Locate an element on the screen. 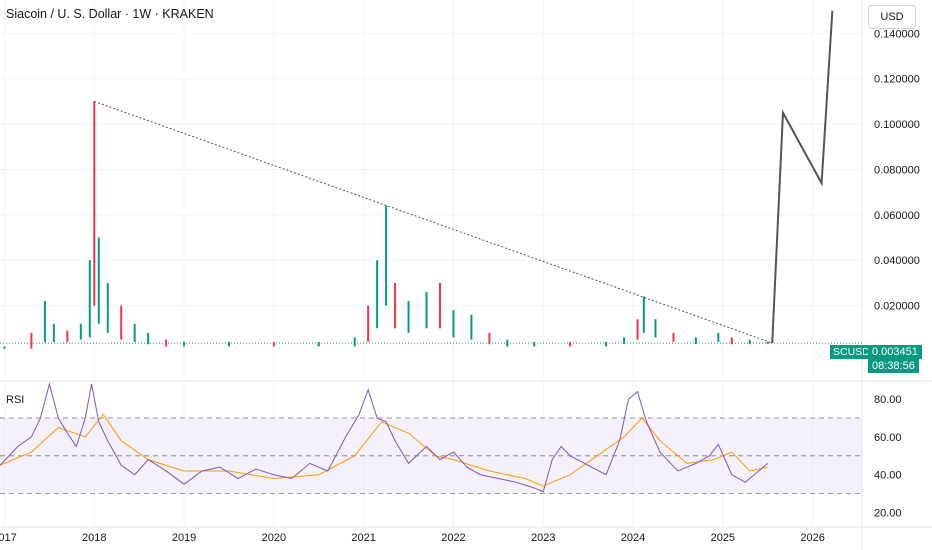 Image resolution: width=932 pixels, height=550 pixels. time-tick-label: 2017 is located at coordinates (8, 538).